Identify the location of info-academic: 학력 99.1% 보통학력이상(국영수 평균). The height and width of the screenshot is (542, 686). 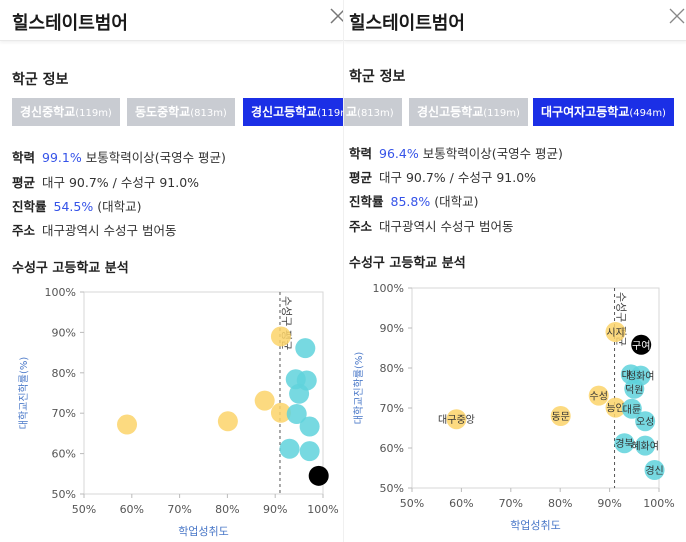
(119, 157).